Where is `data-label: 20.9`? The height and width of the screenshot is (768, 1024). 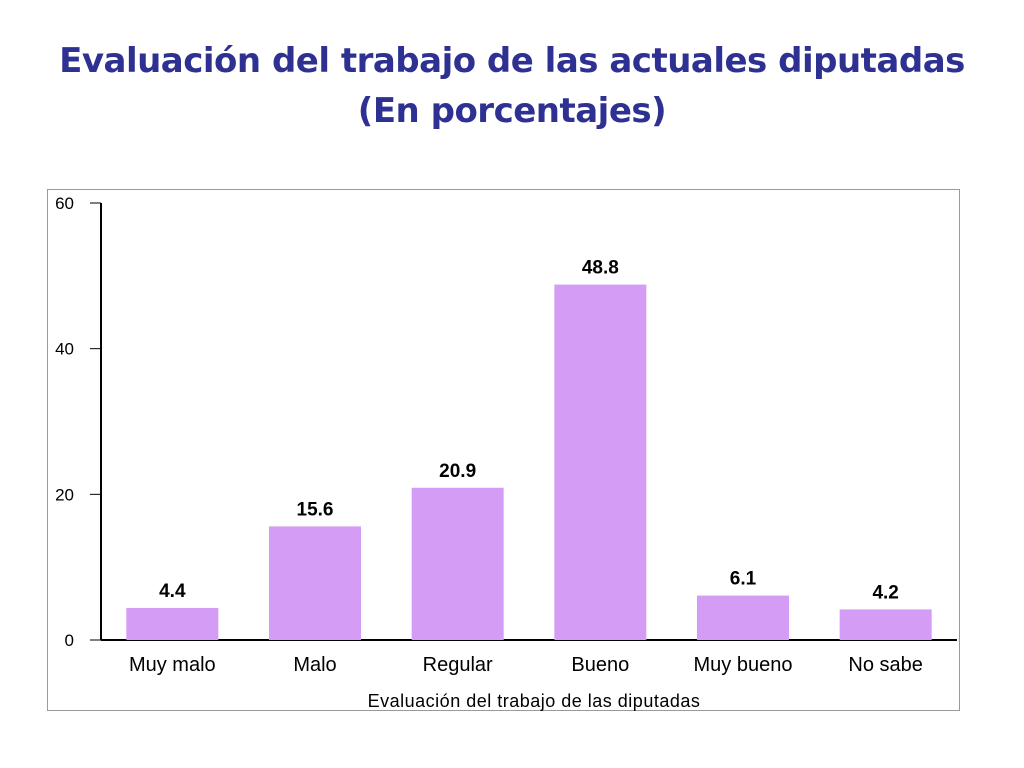
data-label: 20.9 is located at coordinates (457, 471).